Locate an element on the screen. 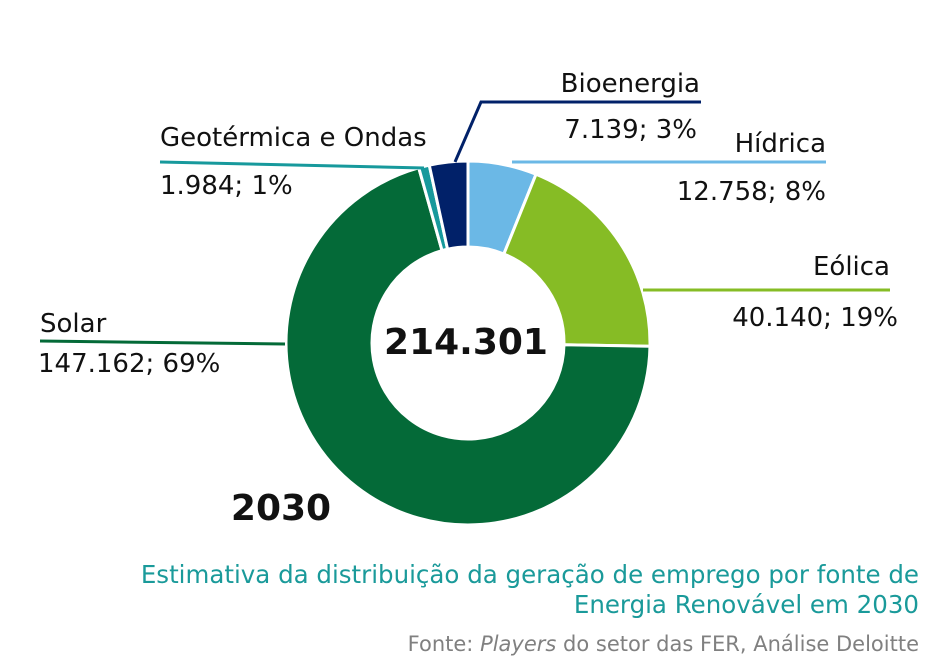 This screenshot has width=941, height=666. leader-line-solar is located at coordinates (162, 342).